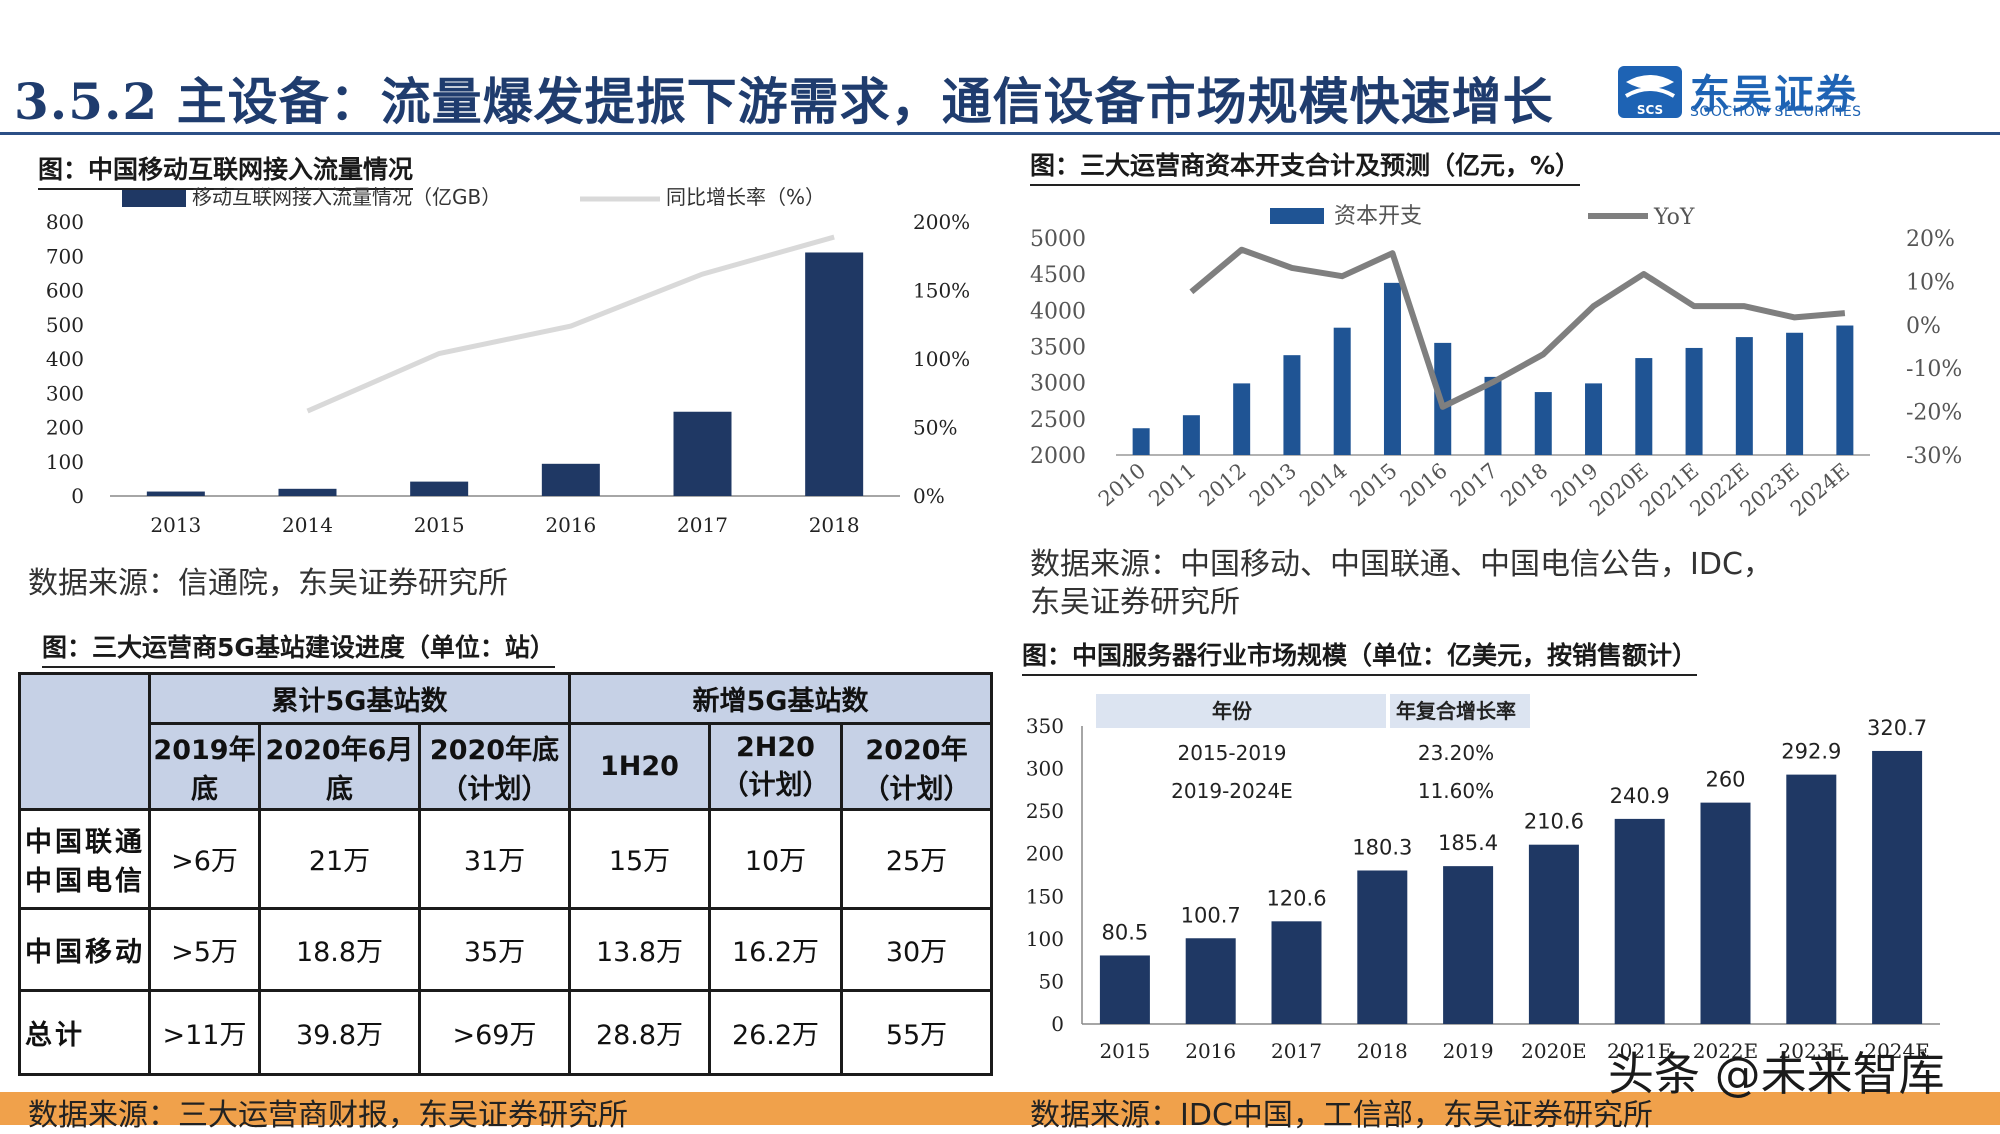 Image resolution: width=2000 pixels, height=1134 pixels. Describe the element at coordinates (745, 197) in the screenshot. I see `legend-label-line: 同比增长率（%）` at that location.